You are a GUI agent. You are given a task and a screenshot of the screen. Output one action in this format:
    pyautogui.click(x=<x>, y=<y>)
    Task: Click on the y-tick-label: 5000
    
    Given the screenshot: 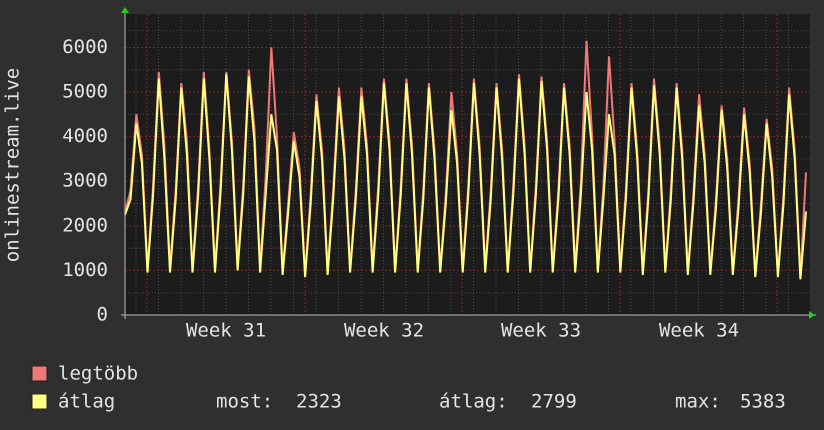 What is the action you would take?
    pyautogui.click(x=85, y=92)
    